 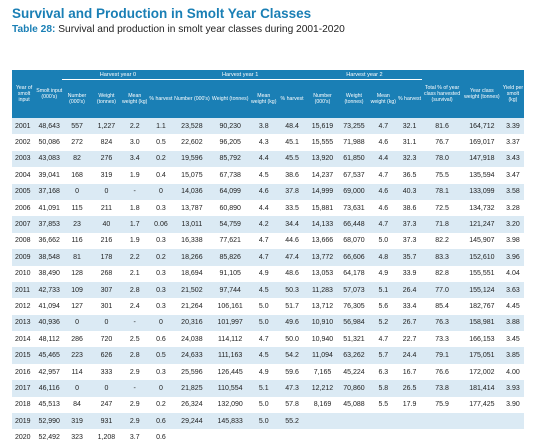 I want to click on table-cell: 158,981, so click(x=481, y=323).